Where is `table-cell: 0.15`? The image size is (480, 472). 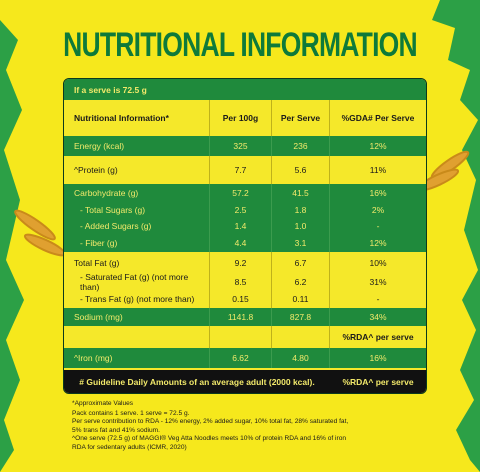 table-cell: 0.15 is located at coordinates (241, 299).